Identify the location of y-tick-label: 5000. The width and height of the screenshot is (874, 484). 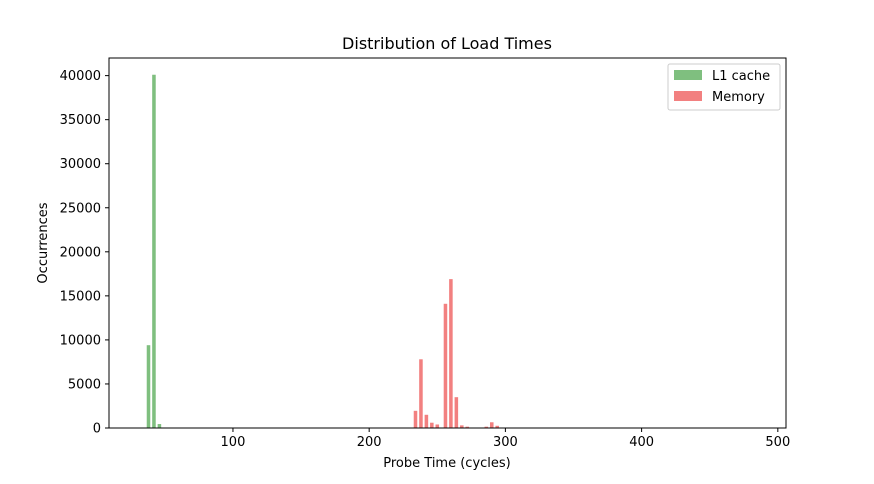
(84, 384).